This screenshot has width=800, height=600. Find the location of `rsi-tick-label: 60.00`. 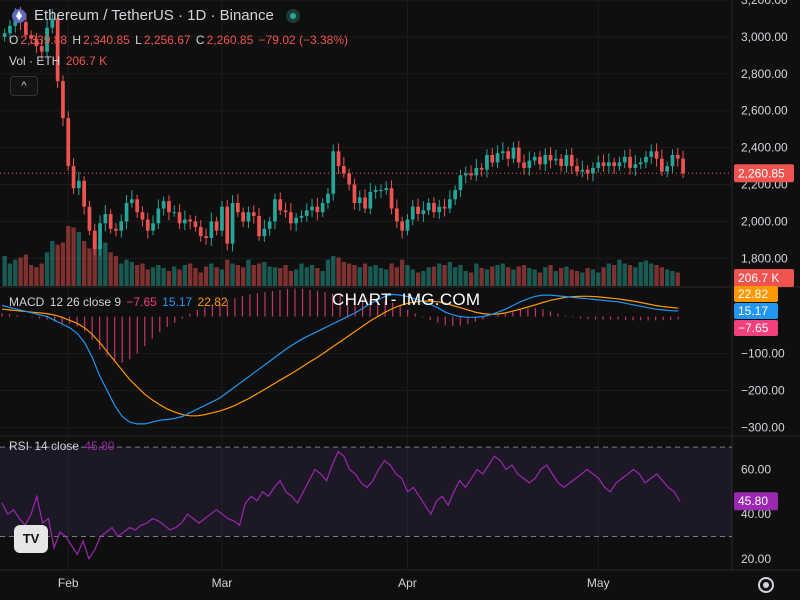

rsi-tick-label: 60.00 is located at coordinates (756, 470).